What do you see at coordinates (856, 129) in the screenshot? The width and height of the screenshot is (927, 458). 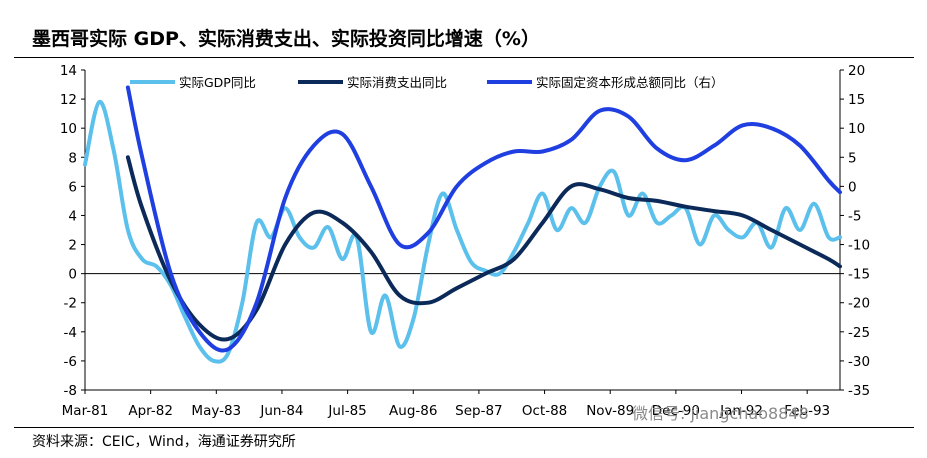 I see `y-right-tick-label: 10` at bounding box center [856, 129].